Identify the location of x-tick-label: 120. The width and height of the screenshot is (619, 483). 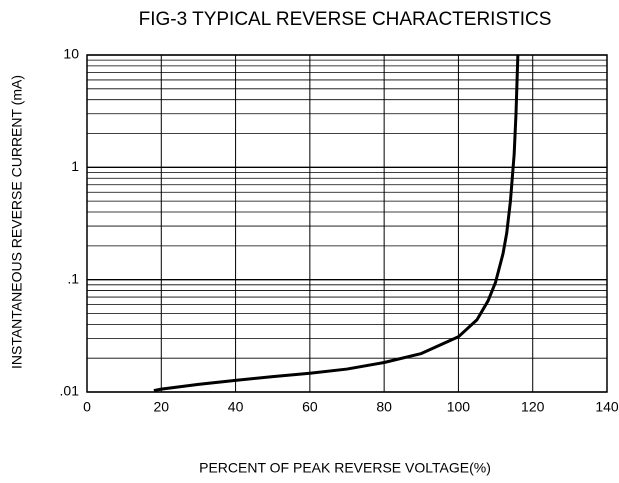
(533, 407).